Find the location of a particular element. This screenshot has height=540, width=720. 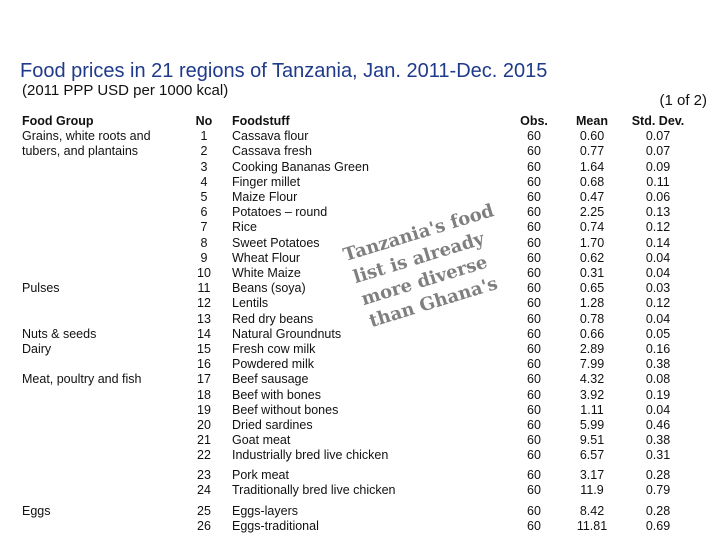

row-number: 20 is located at coordinates (204, 425).